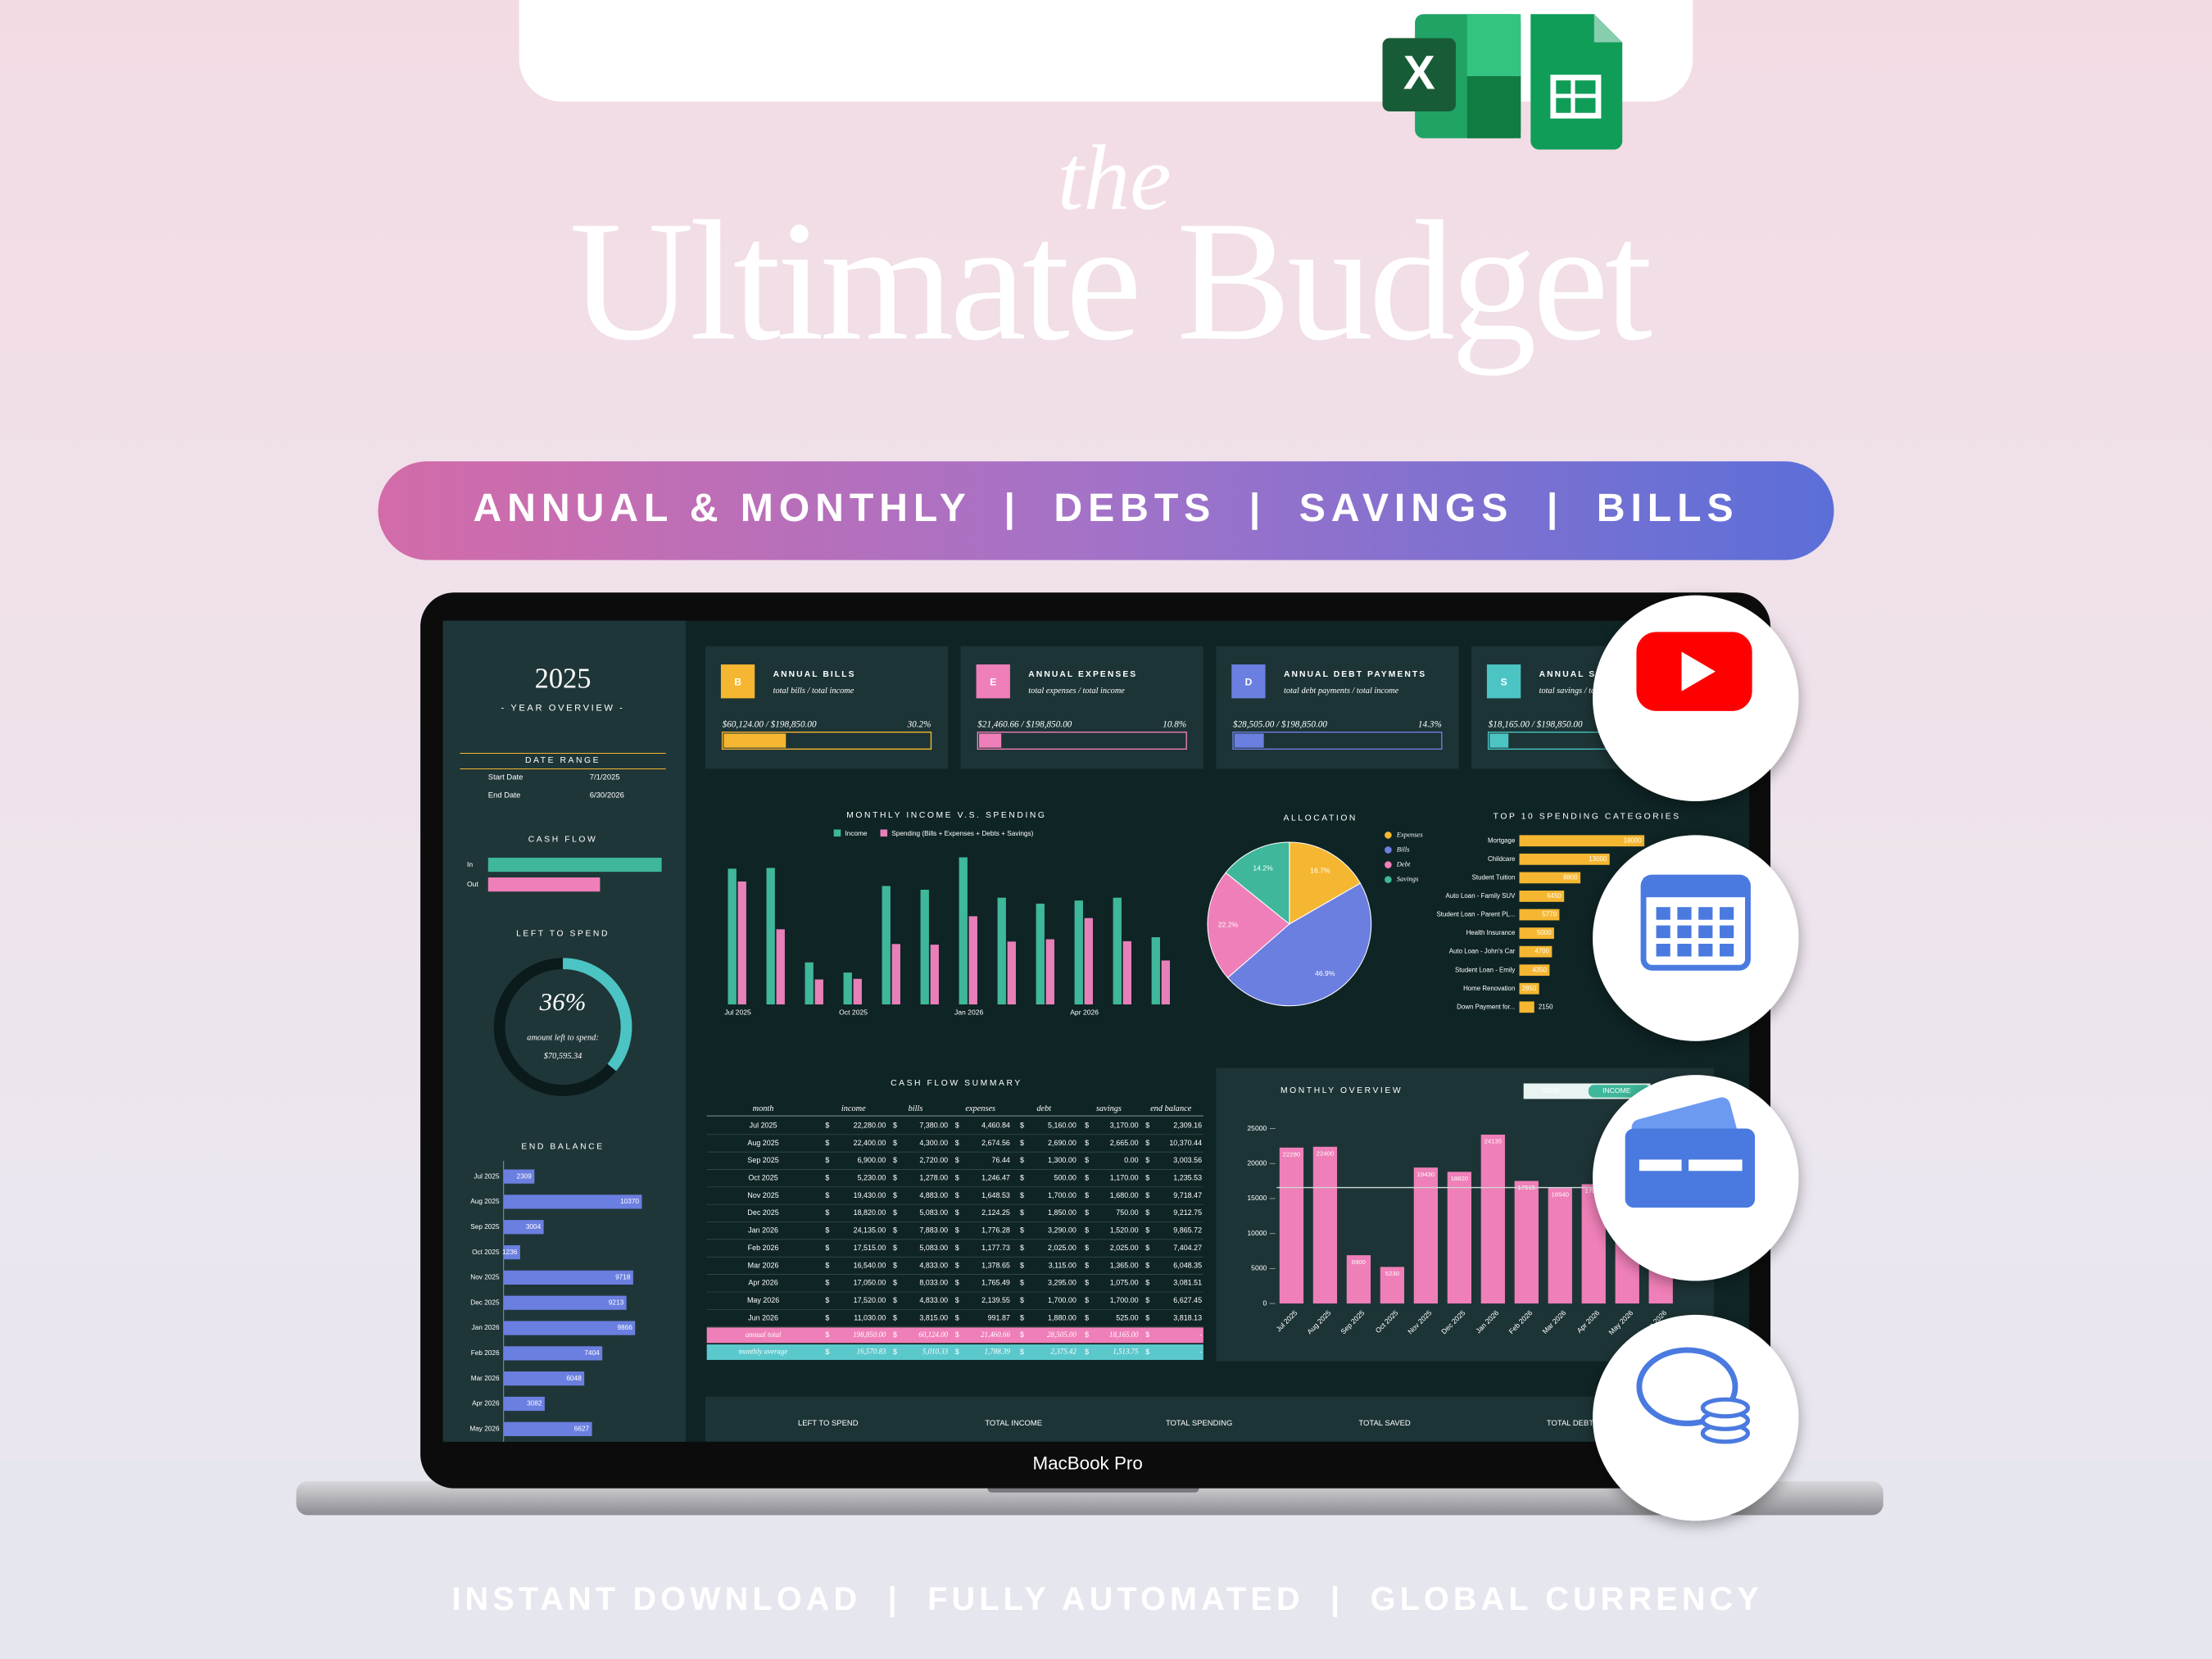  Describe the element at coordinates (984, 54) in the screenshot. I see `header-text: MICROSOFT EXCEL & GOOGLE SHEETS` at that location.